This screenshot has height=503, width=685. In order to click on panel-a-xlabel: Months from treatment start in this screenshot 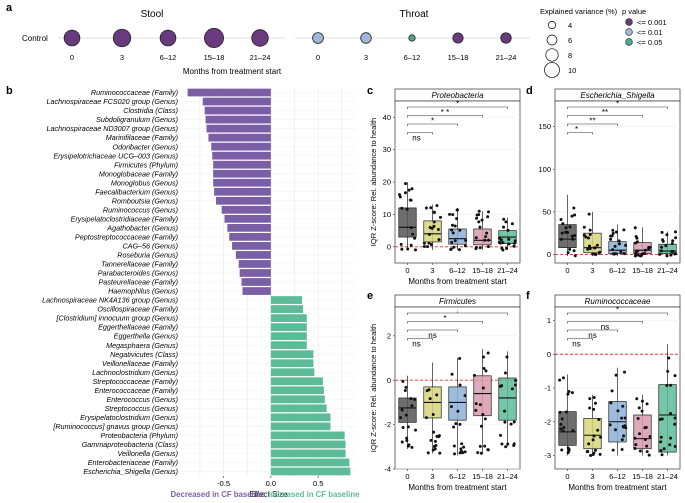, I will do `click(232, 71)`.